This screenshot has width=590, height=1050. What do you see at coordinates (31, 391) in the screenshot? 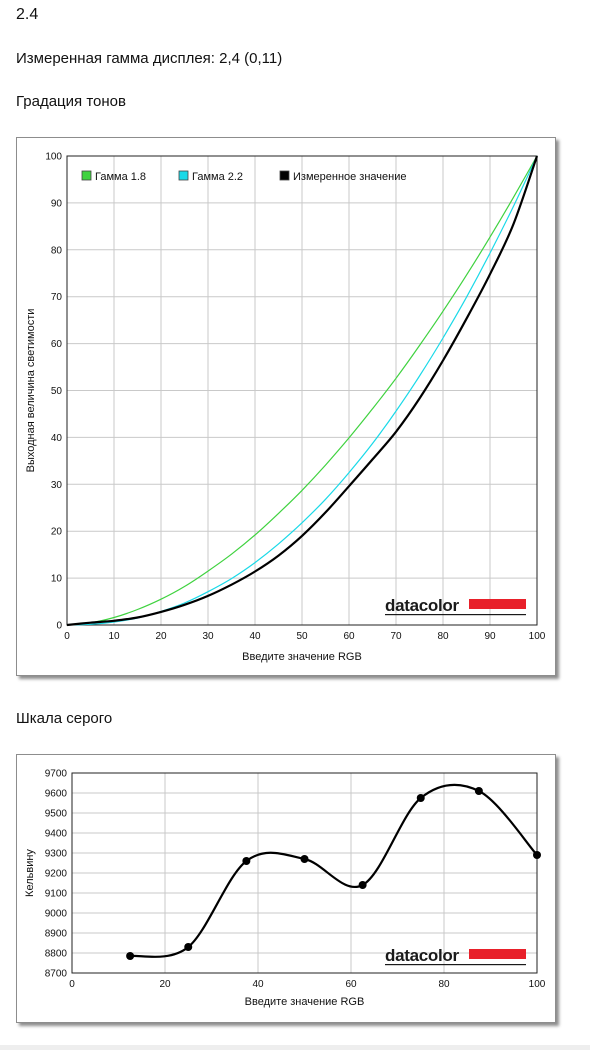
I see `y-axis-label: Выходная величина светимости` at bounding box center [31, 391].